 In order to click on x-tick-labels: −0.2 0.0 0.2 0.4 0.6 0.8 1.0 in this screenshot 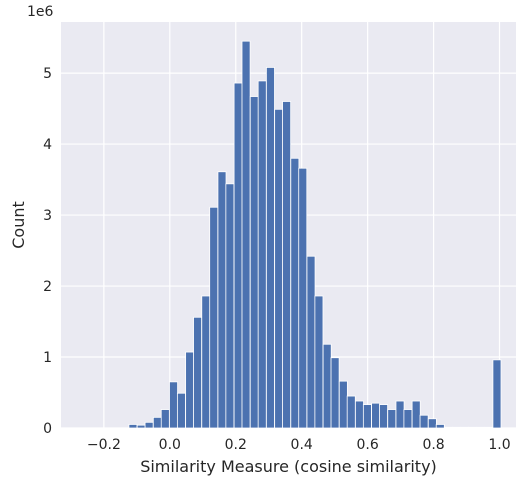, I will do `click(299, 445)`.